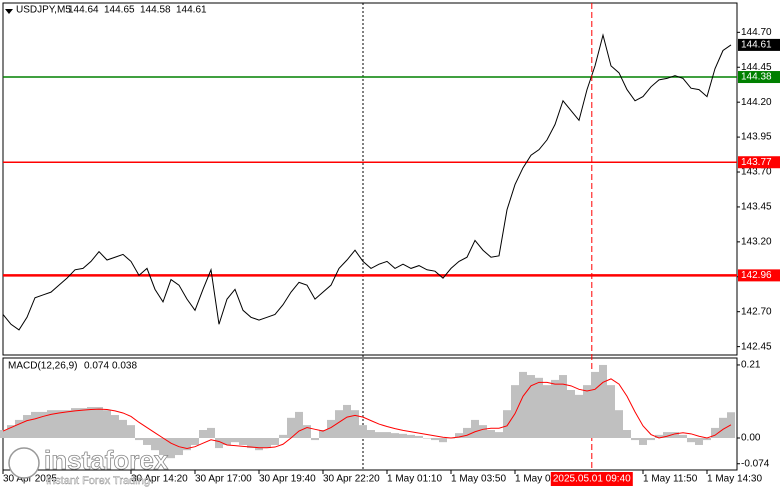 The height and width of the screenshot is (489, 781). Describe the element at coordinates (159, 479) in the screenshot. I see `x-tick-label: 30 Apr 14:20` at that location.